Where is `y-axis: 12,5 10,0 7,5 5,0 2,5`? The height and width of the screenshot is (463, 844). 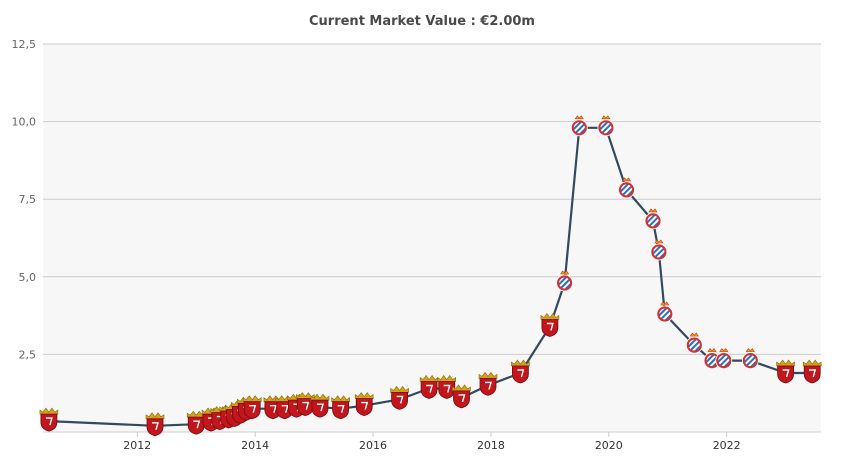
y-axis: 12,5 10,0 7,5 5,0 2,5 is located at coordinates (24, 199).